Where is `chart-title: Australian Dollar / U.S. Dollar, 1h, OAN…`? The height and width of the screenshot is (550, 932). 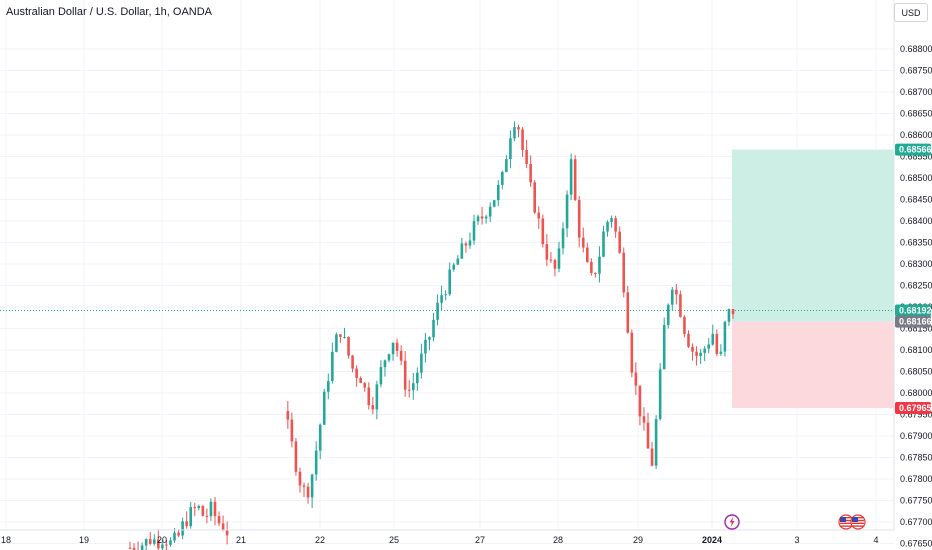
chart-title: Australian Dollar / U.S. Dollar, 1h, OAN… is located at coordinates (109, 12).